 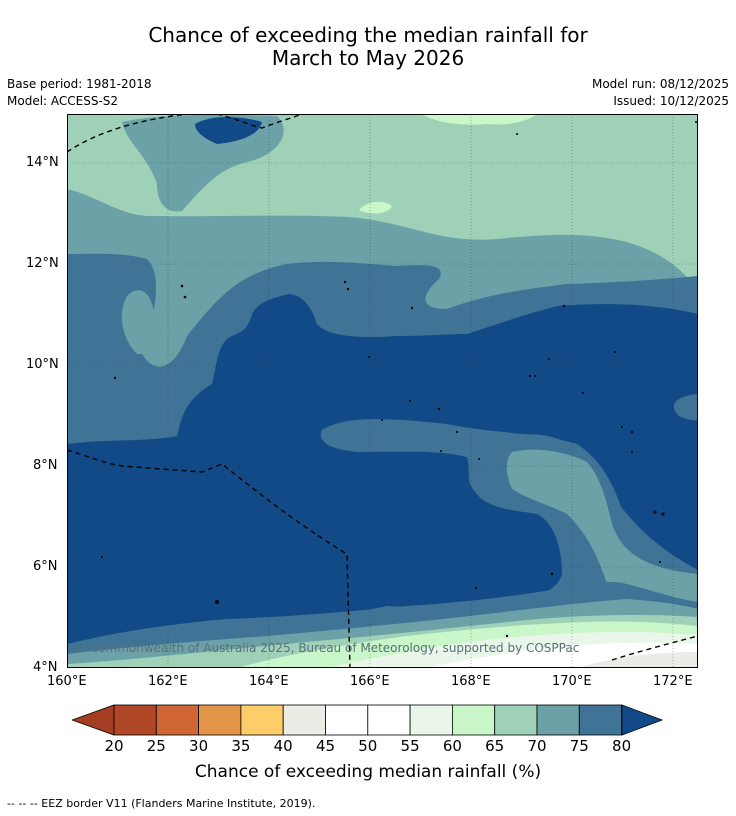 What do you see at coordinates (637, 660) in the screenshot?
I see `zone-40-lower-band` at bounding box center [637, 660].